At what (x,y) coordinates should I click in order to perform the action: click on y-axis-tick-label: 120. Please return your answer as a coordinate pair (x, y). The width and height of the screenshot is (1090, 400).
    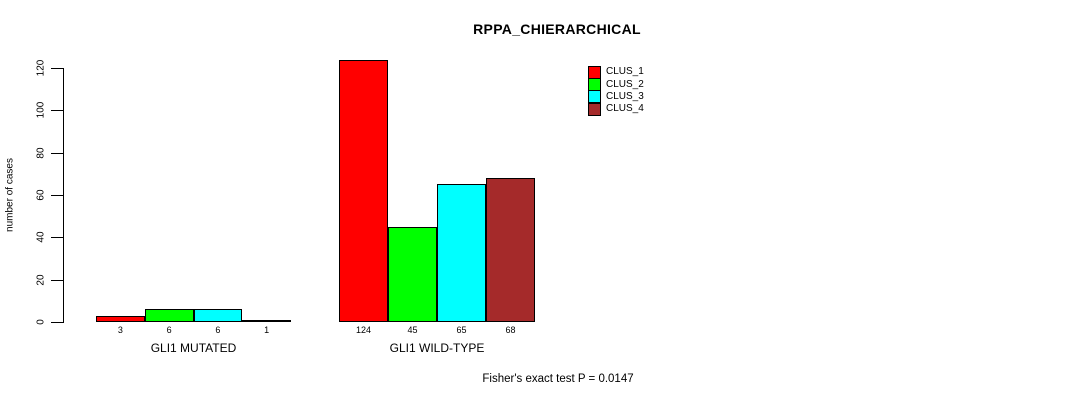
    Looking at the image, I should click on (41, 68).